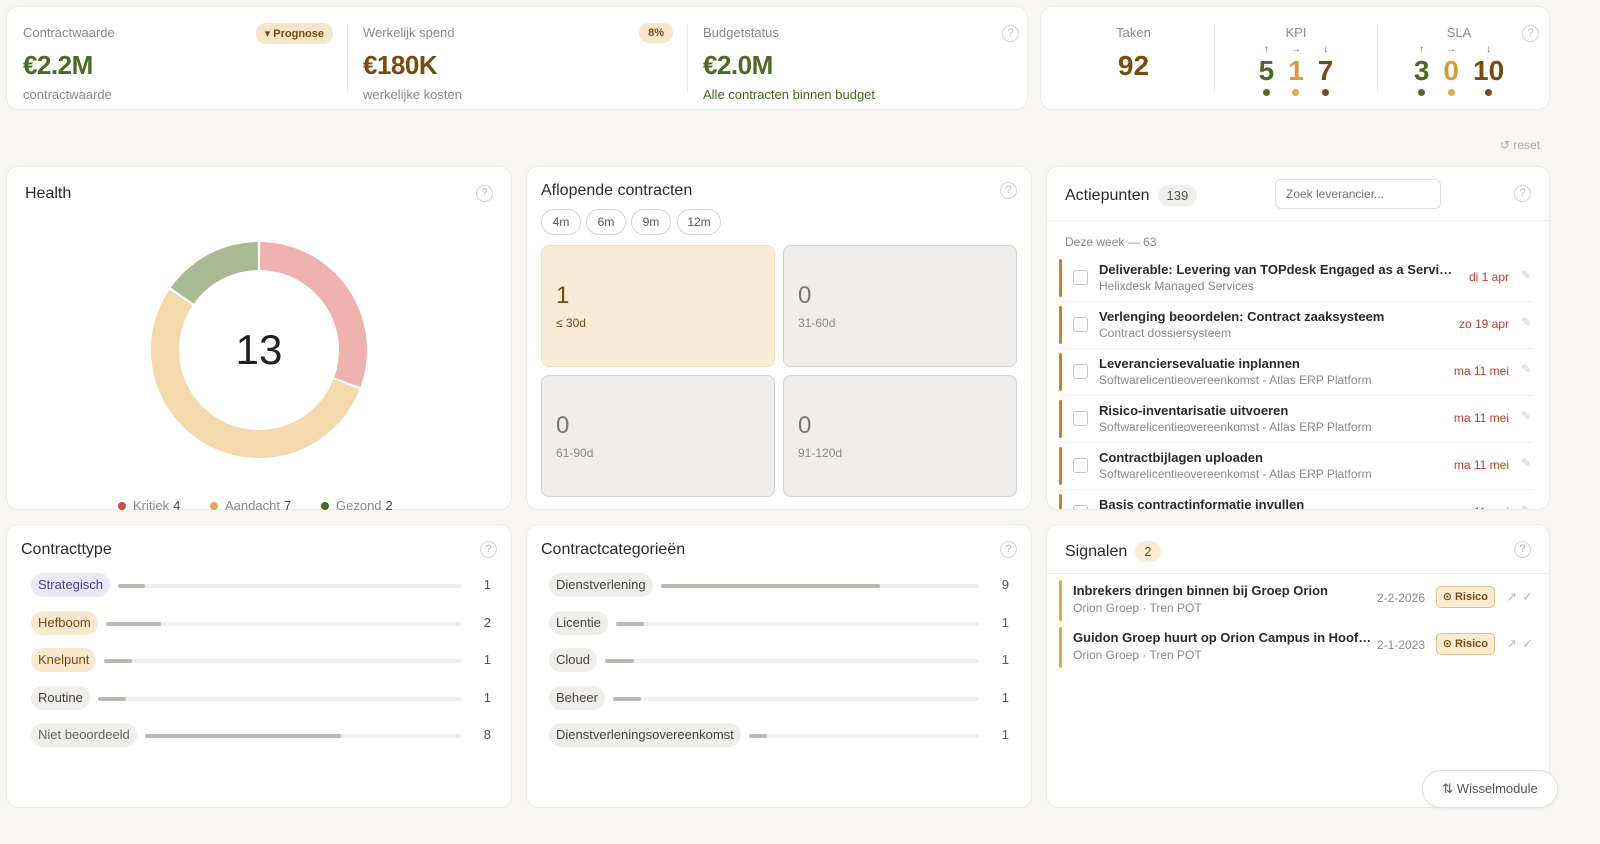 The height and width of the screenshot is (844, 1600). What do you see at coordinates (601, 585) in the screenshot?
I see `bar-label: Dienstverlening` at bounding box center [601, 585].